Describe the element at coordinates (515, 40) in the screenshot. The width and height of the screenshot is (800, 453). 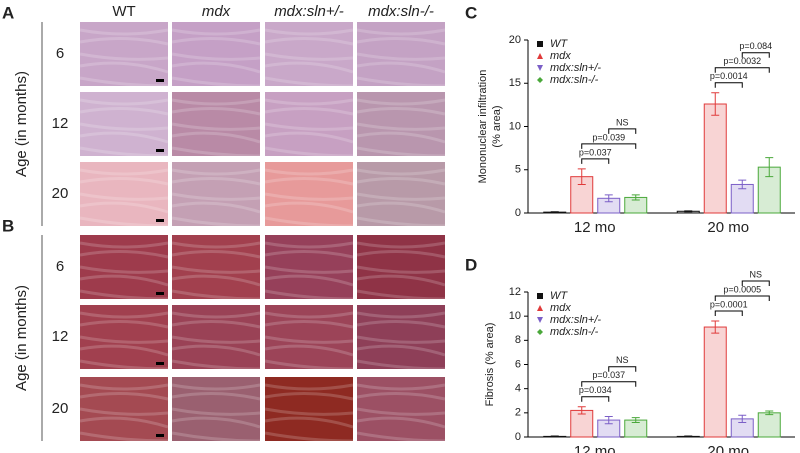
I see `y-tick-label: 20` at that location.